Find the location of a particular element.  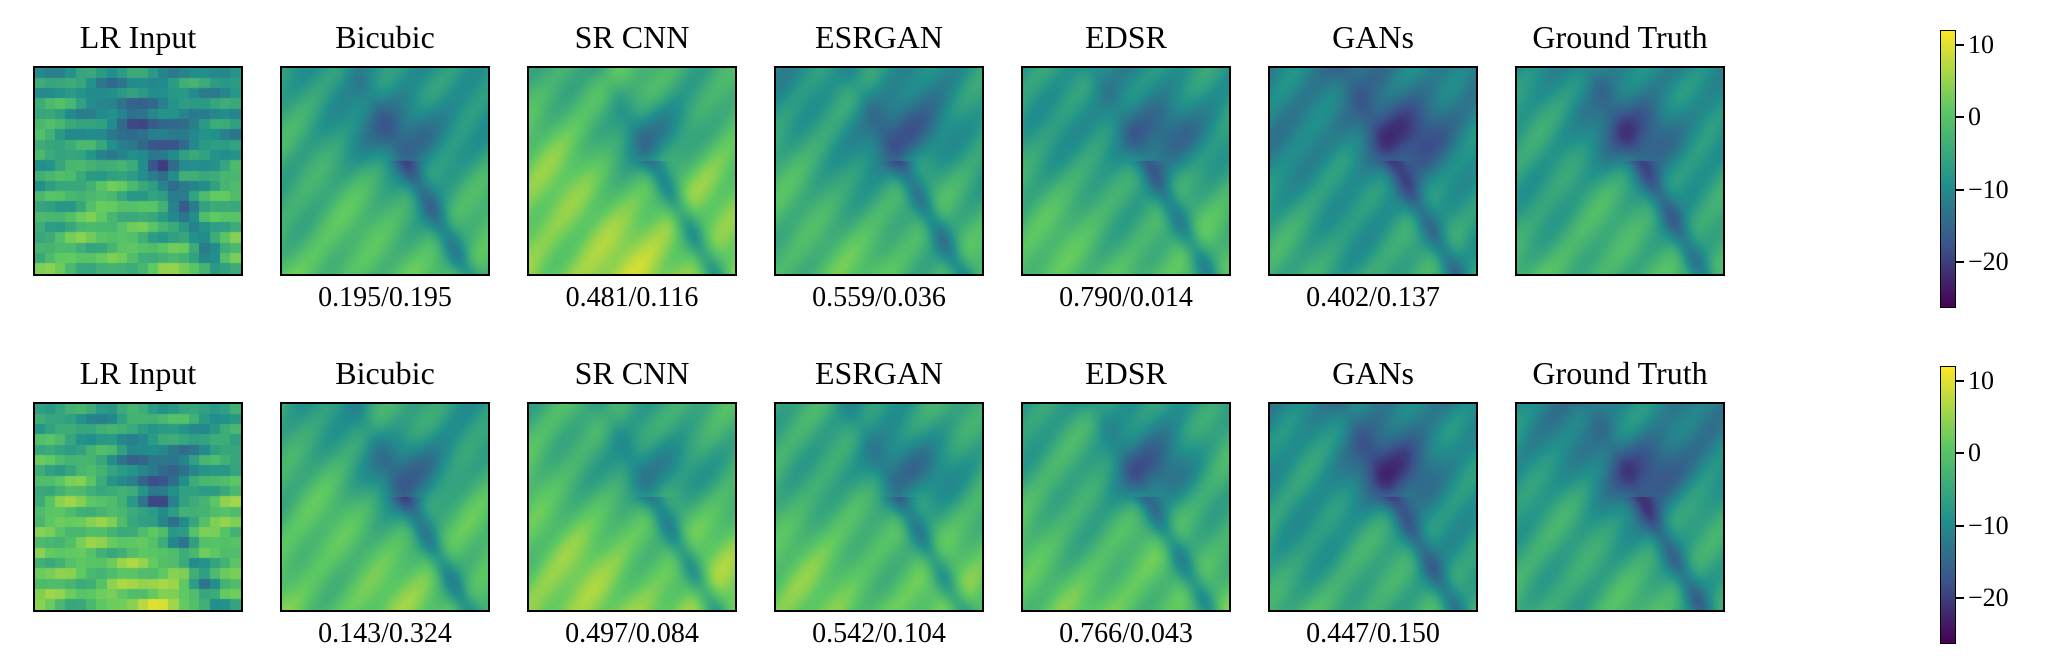

panel-metric: 0.481/0.116 is located at coordinates (632, 297).